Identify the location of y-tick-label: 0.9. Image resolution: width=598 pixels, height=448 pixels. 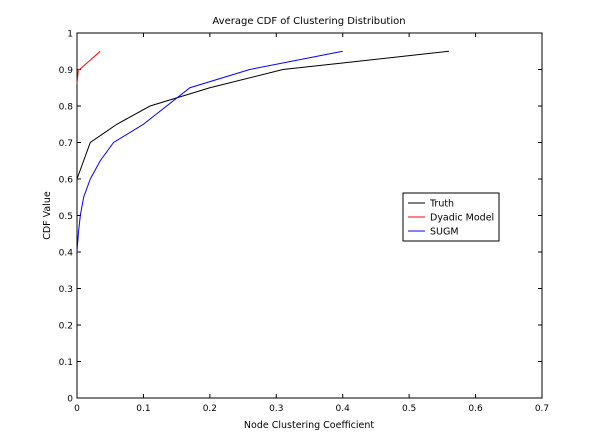
(66, 71).